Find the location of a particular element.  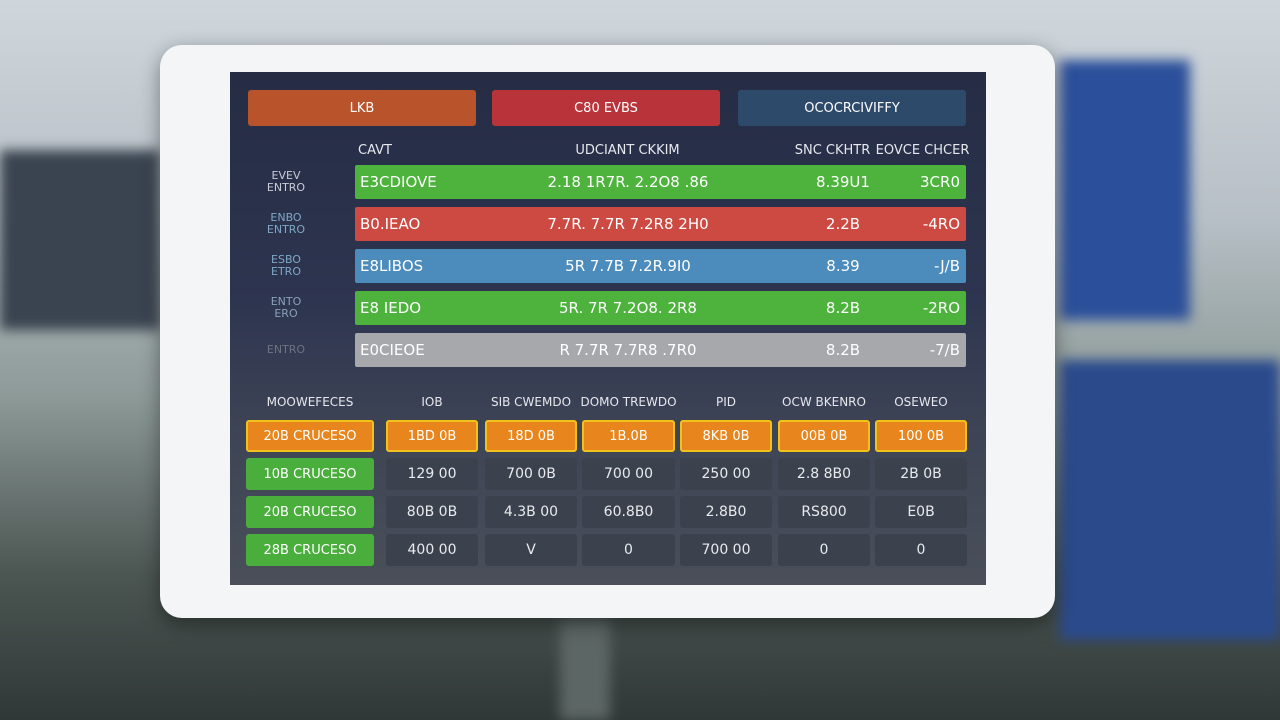

table-cell: 100 0B is located at coordinates (921, 436).